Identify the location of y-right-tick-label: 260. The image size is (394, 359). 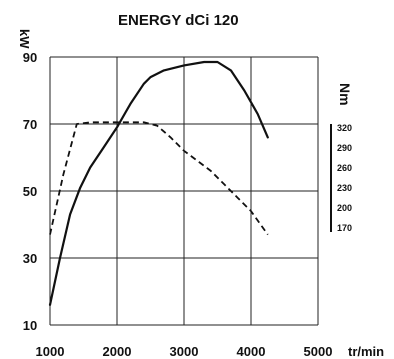
(344, 168).